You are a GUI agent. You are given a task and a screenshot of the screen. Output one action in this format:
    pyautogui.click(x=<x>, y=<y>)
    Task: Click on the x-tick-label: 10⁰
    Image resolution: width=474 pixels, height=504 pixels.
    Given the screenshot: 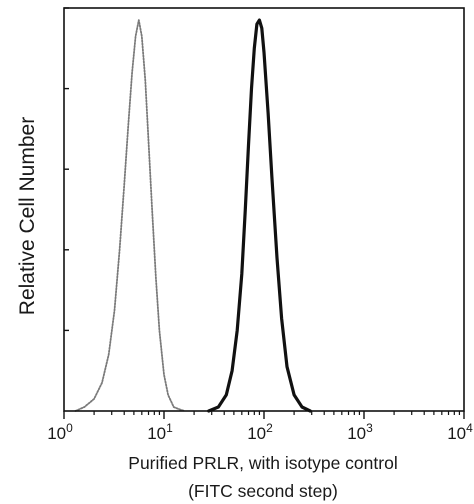 What is the action you would take?
    pyautogui.click(x=60, y=432)
    